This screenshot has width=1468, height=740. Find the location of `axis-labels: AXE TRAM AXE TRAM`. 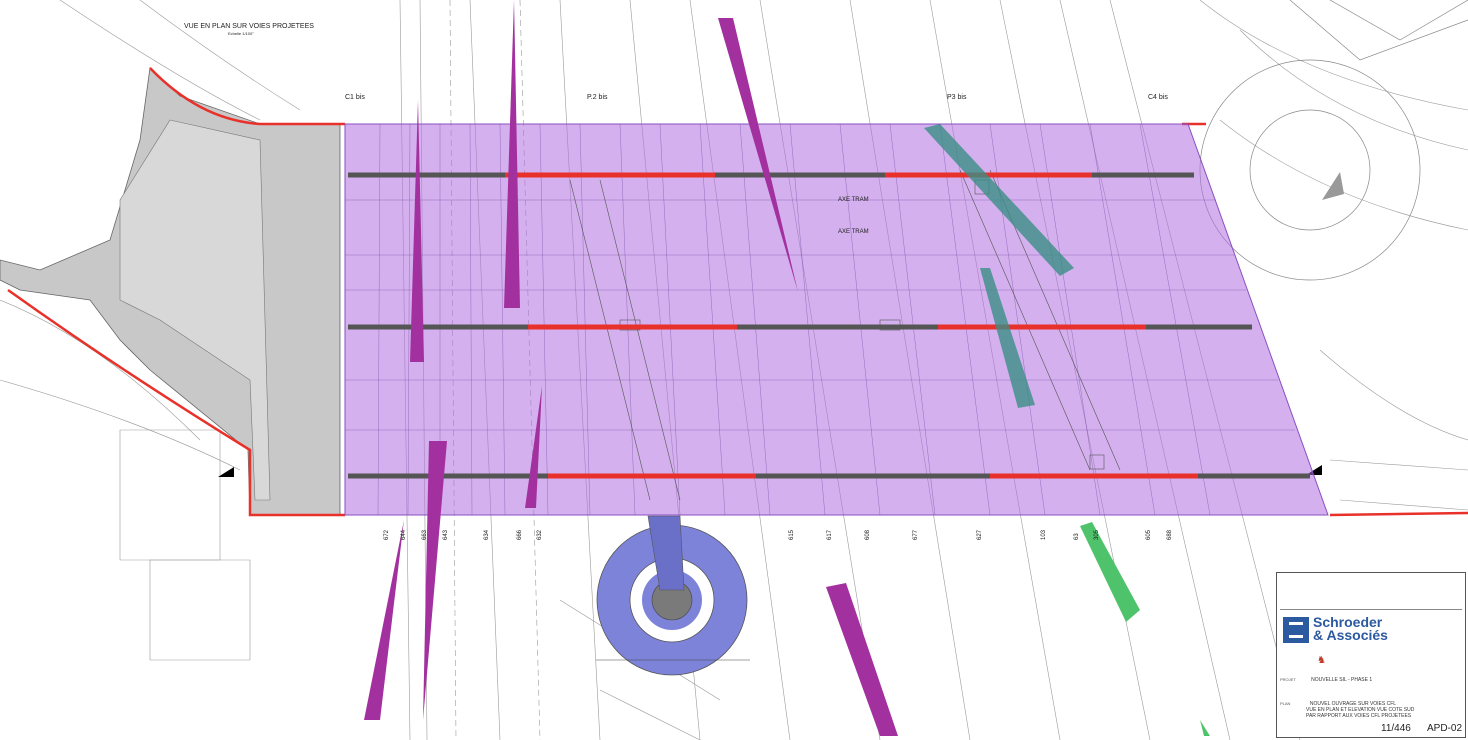

axis-labels: AXE TRAM AXE TRAM is located at coordinates (853, 216).